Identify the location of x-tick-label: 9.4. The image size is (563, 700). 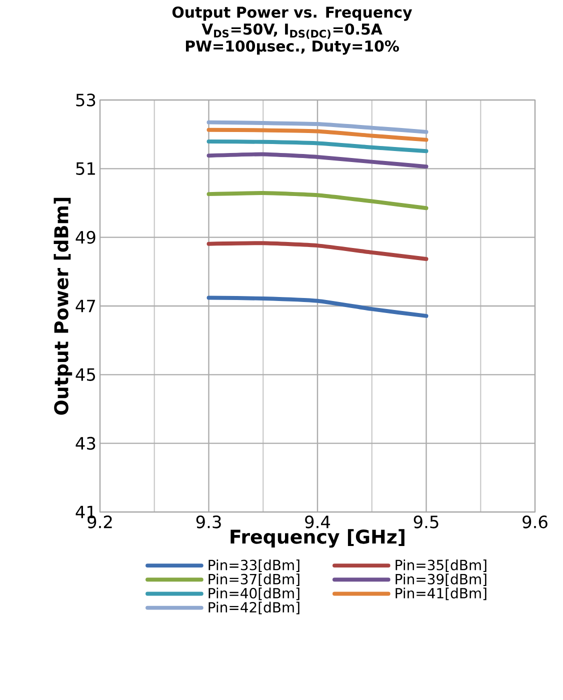
(317, 522).